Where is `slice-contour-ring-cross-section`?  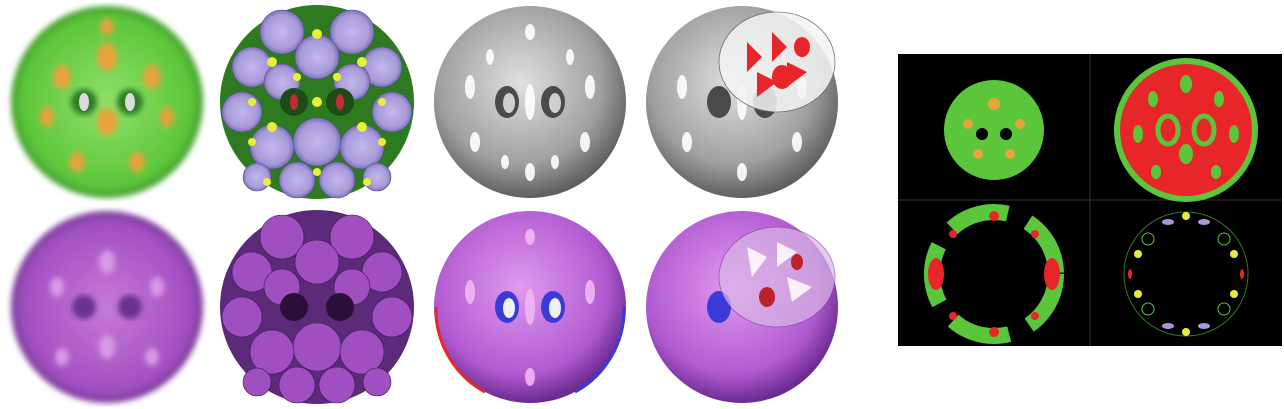
slice-contour-ring-cross-section is located at coordinates (1186, 274).